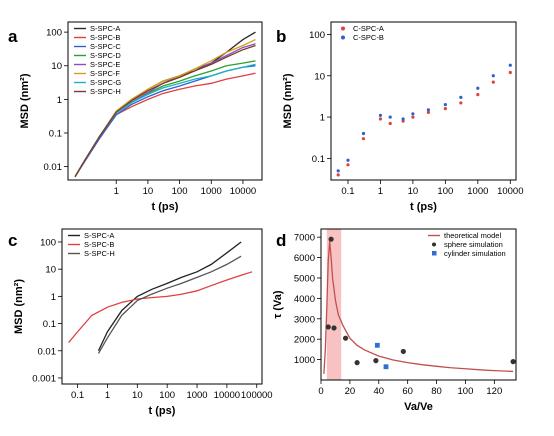 The width and height of the screenshot is (554, 436). What do you see at coordinates (381, 356) in the screenshot?
I see `series-cylinder-simulation` at bounding box center [381, 356].